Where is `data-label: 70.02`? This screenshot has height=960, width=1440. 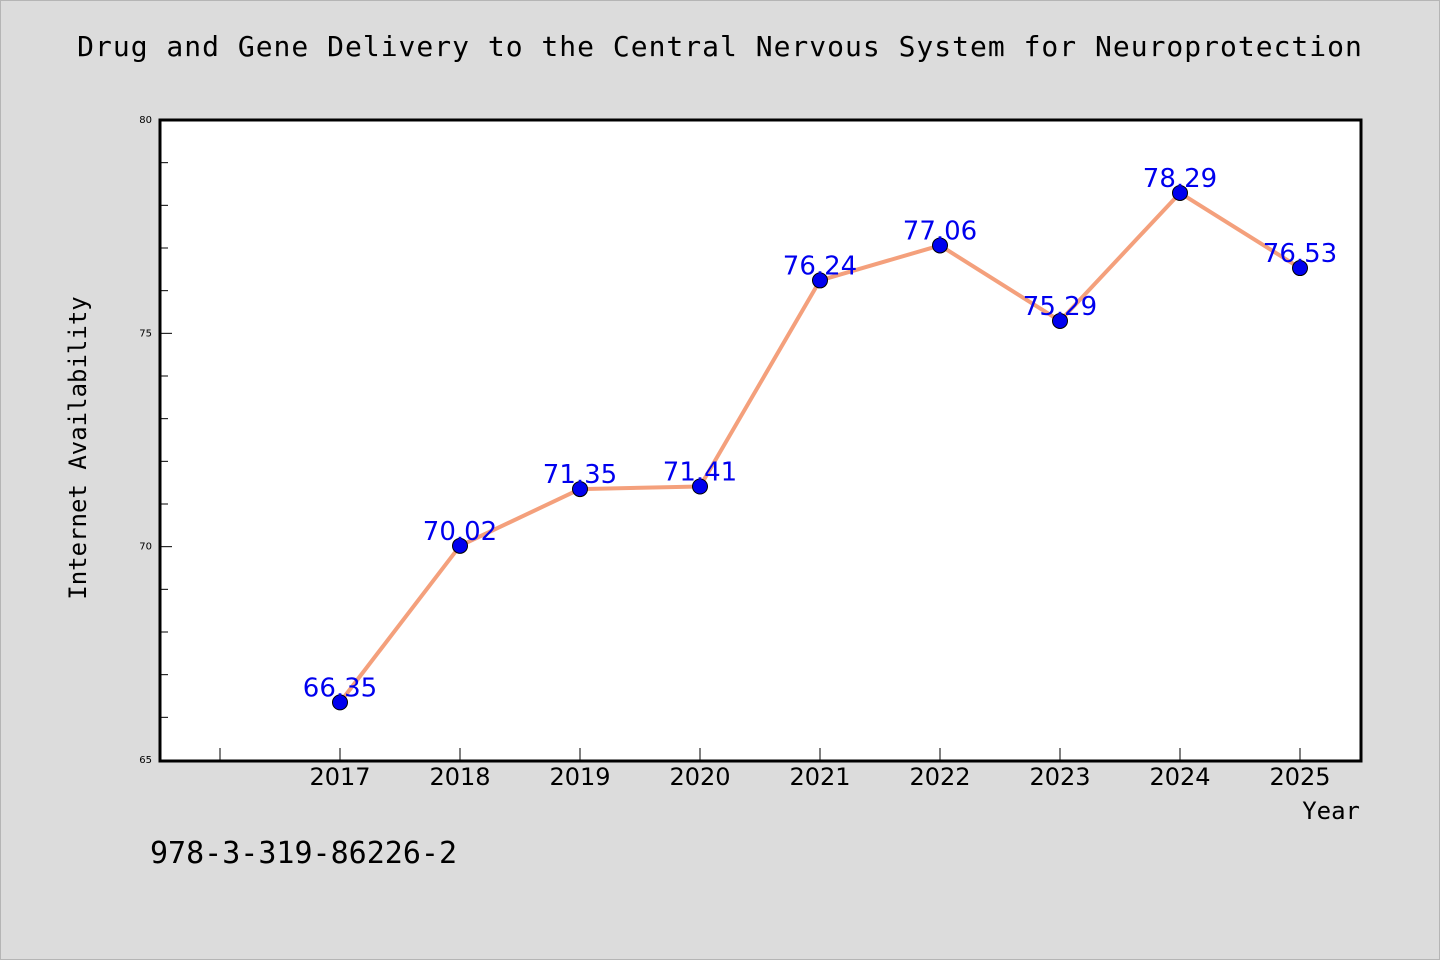
data-label: 70.02 is located at coordinates (460, 532).